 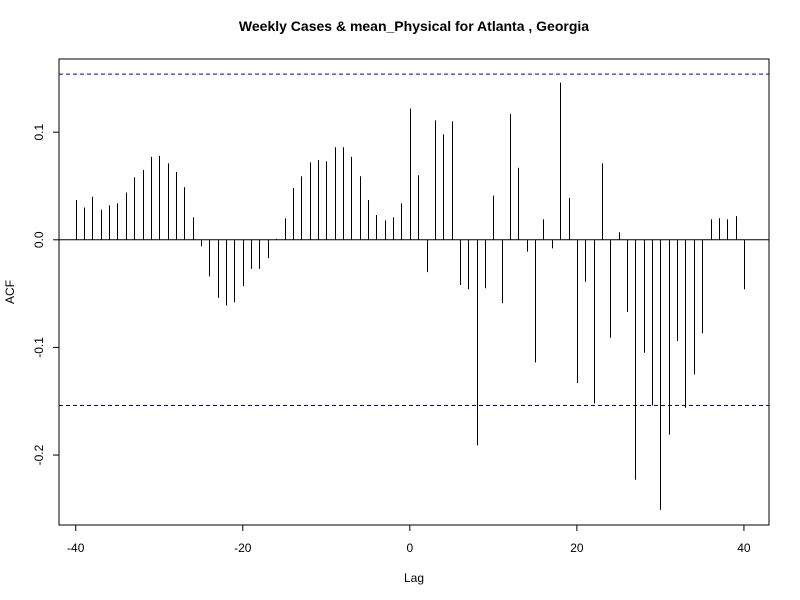 I want to click on x-axis: -40 -20 0 20 40, so click(x=409, y=540).